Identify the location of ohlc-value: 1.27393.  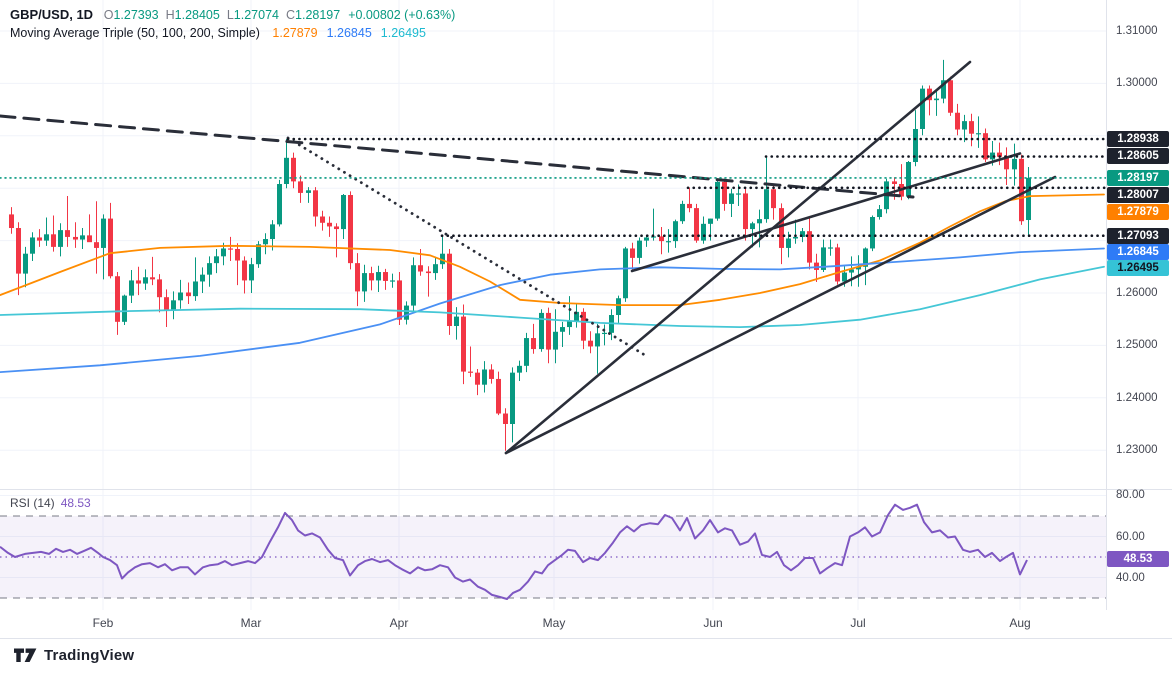
(136, 15).